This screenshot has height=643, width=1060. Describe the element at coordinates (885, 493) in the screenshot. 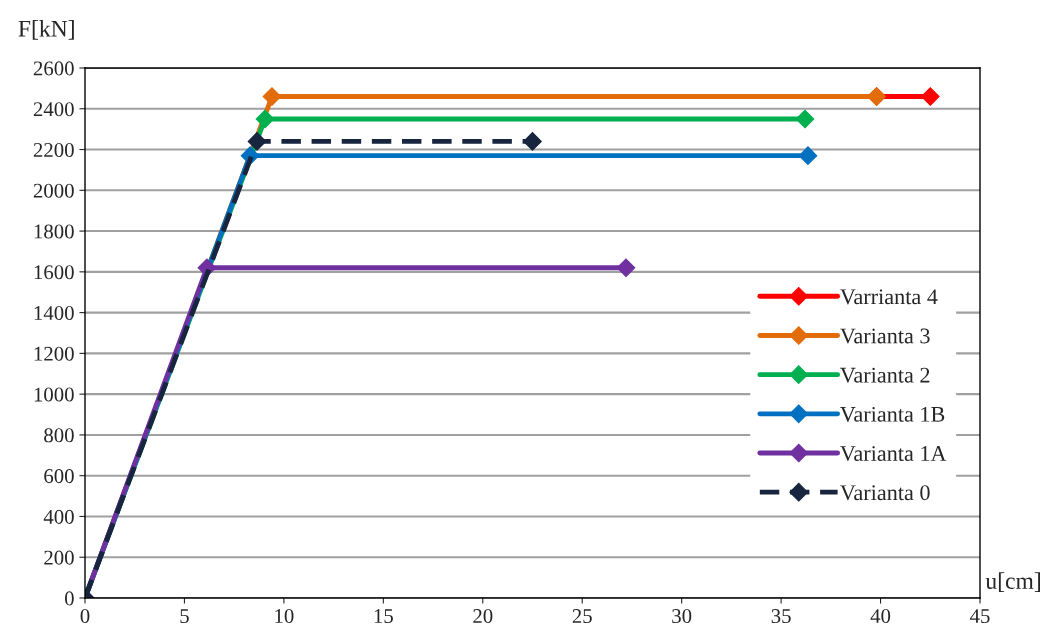

I see `legend-label: Varianta 0` at that location.